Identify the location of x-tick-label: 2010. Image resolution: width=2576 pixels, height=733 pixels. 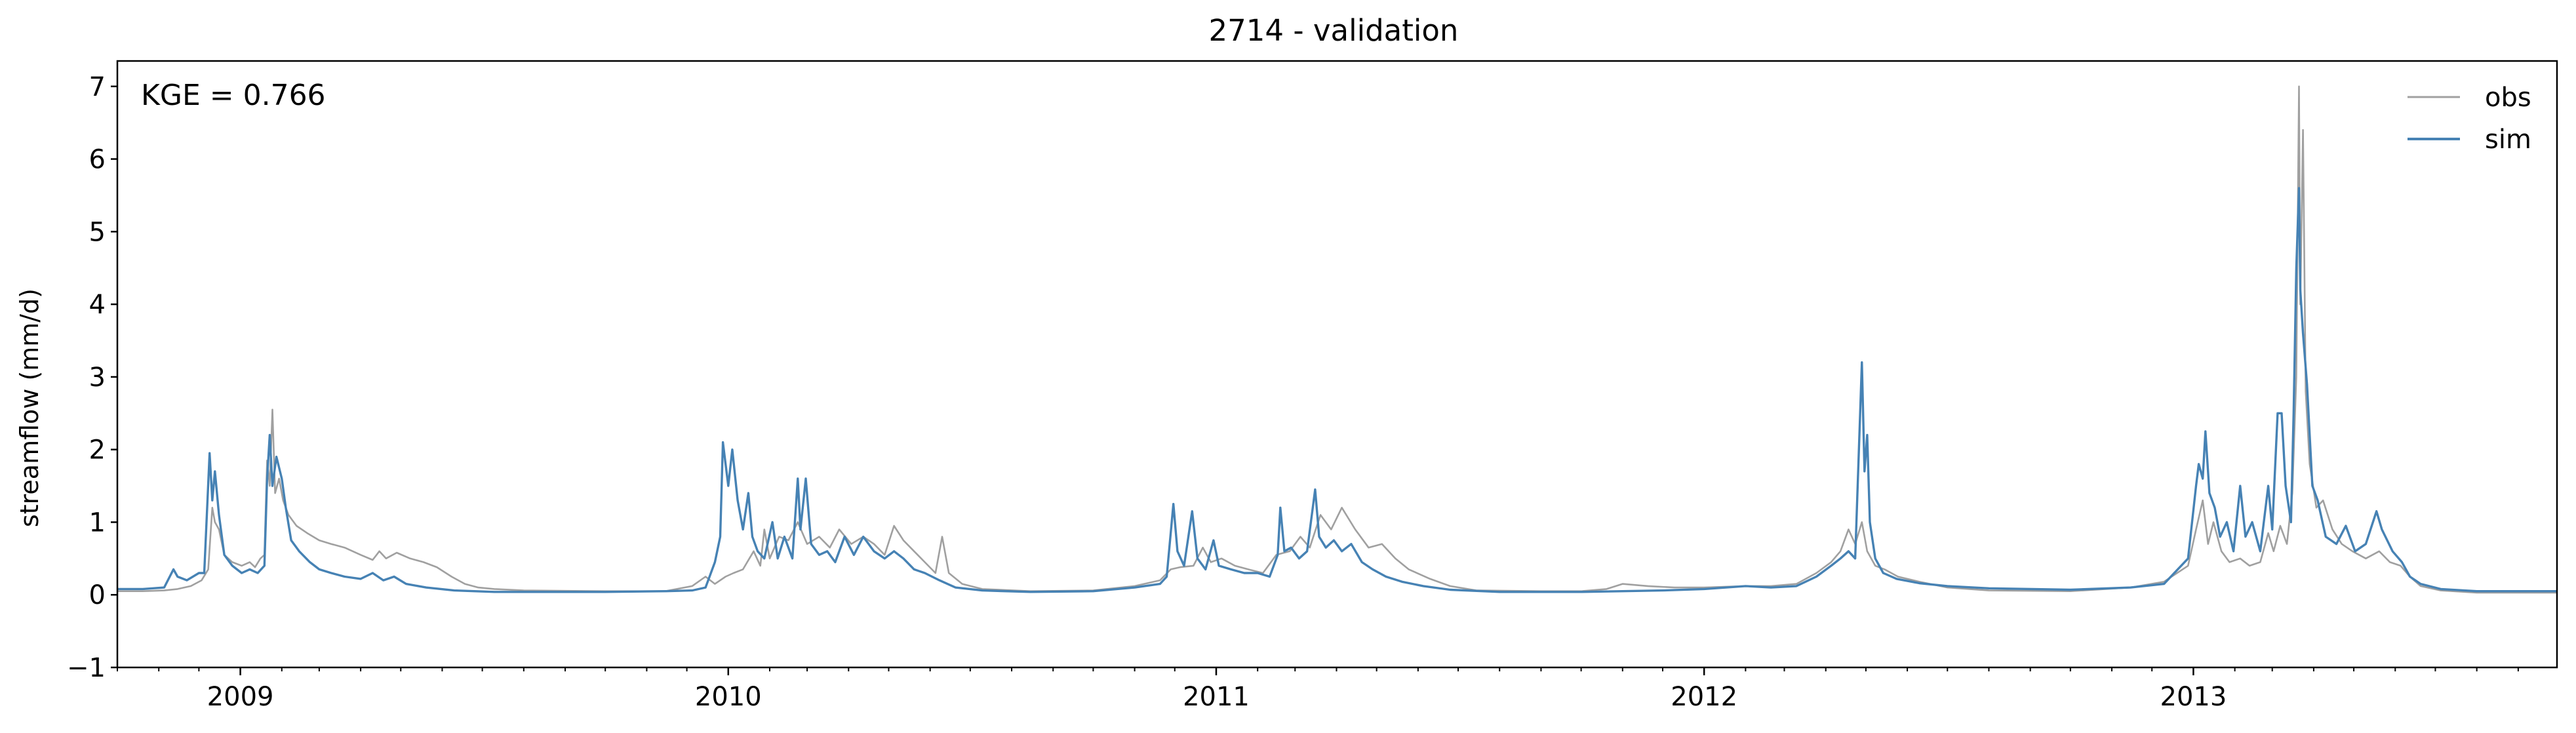
(728, 697).